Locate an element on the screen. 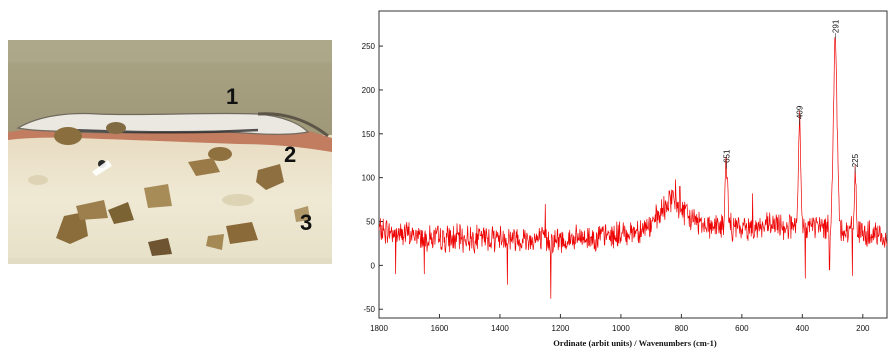 The width and height of the screenshot is (888, 353). y-tick-label: 150 is located at coordinates (369, 134).